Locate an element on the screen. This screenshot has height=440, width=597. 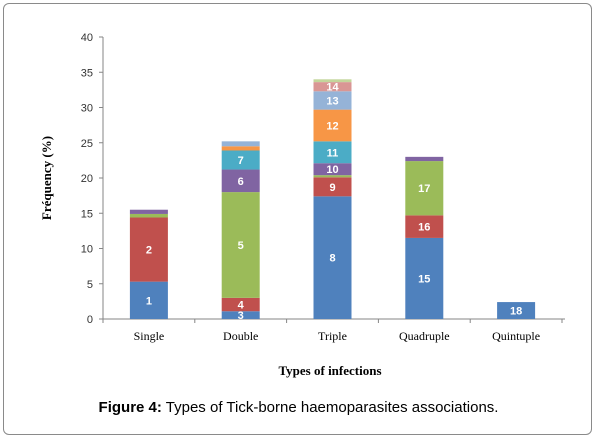
bar-segment-label: 4 is located at coordinates (241, 306).